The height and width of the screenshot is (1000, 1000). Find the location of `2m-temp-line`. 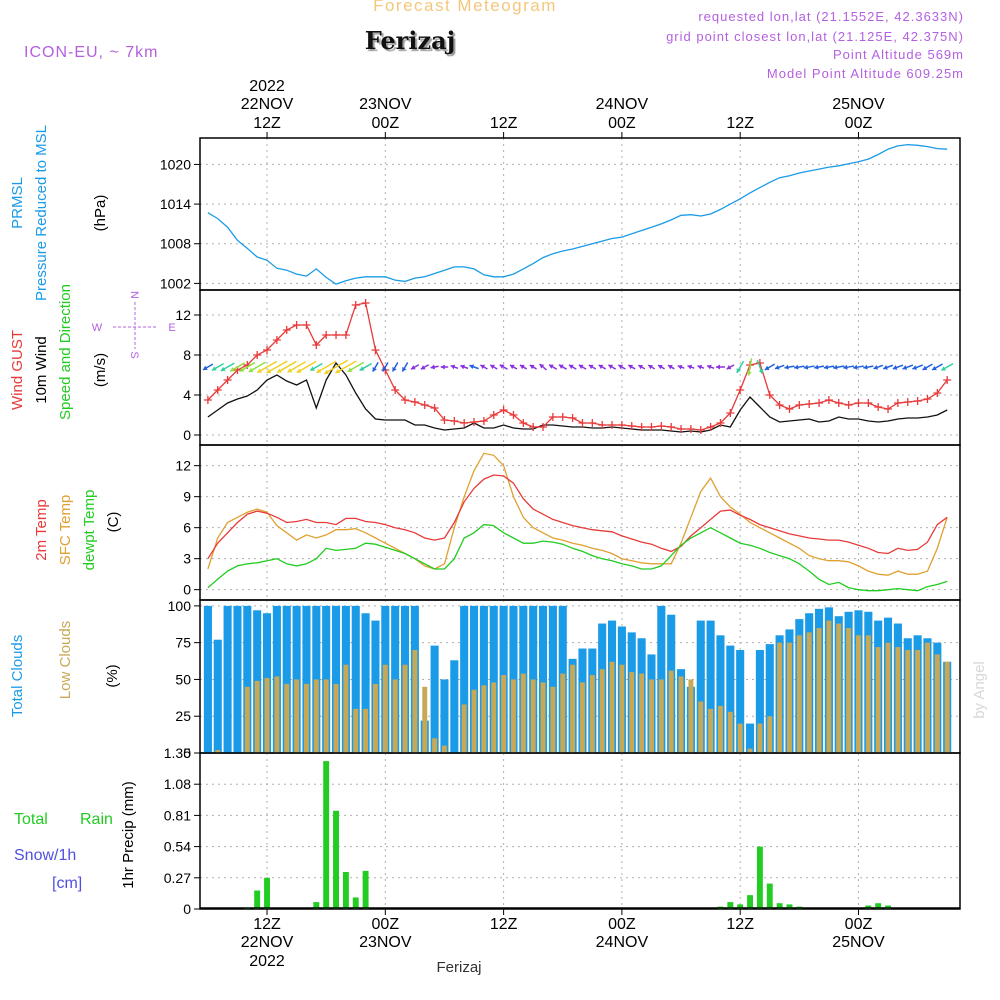

2m-temp-line is located at coordinates (577, 517).